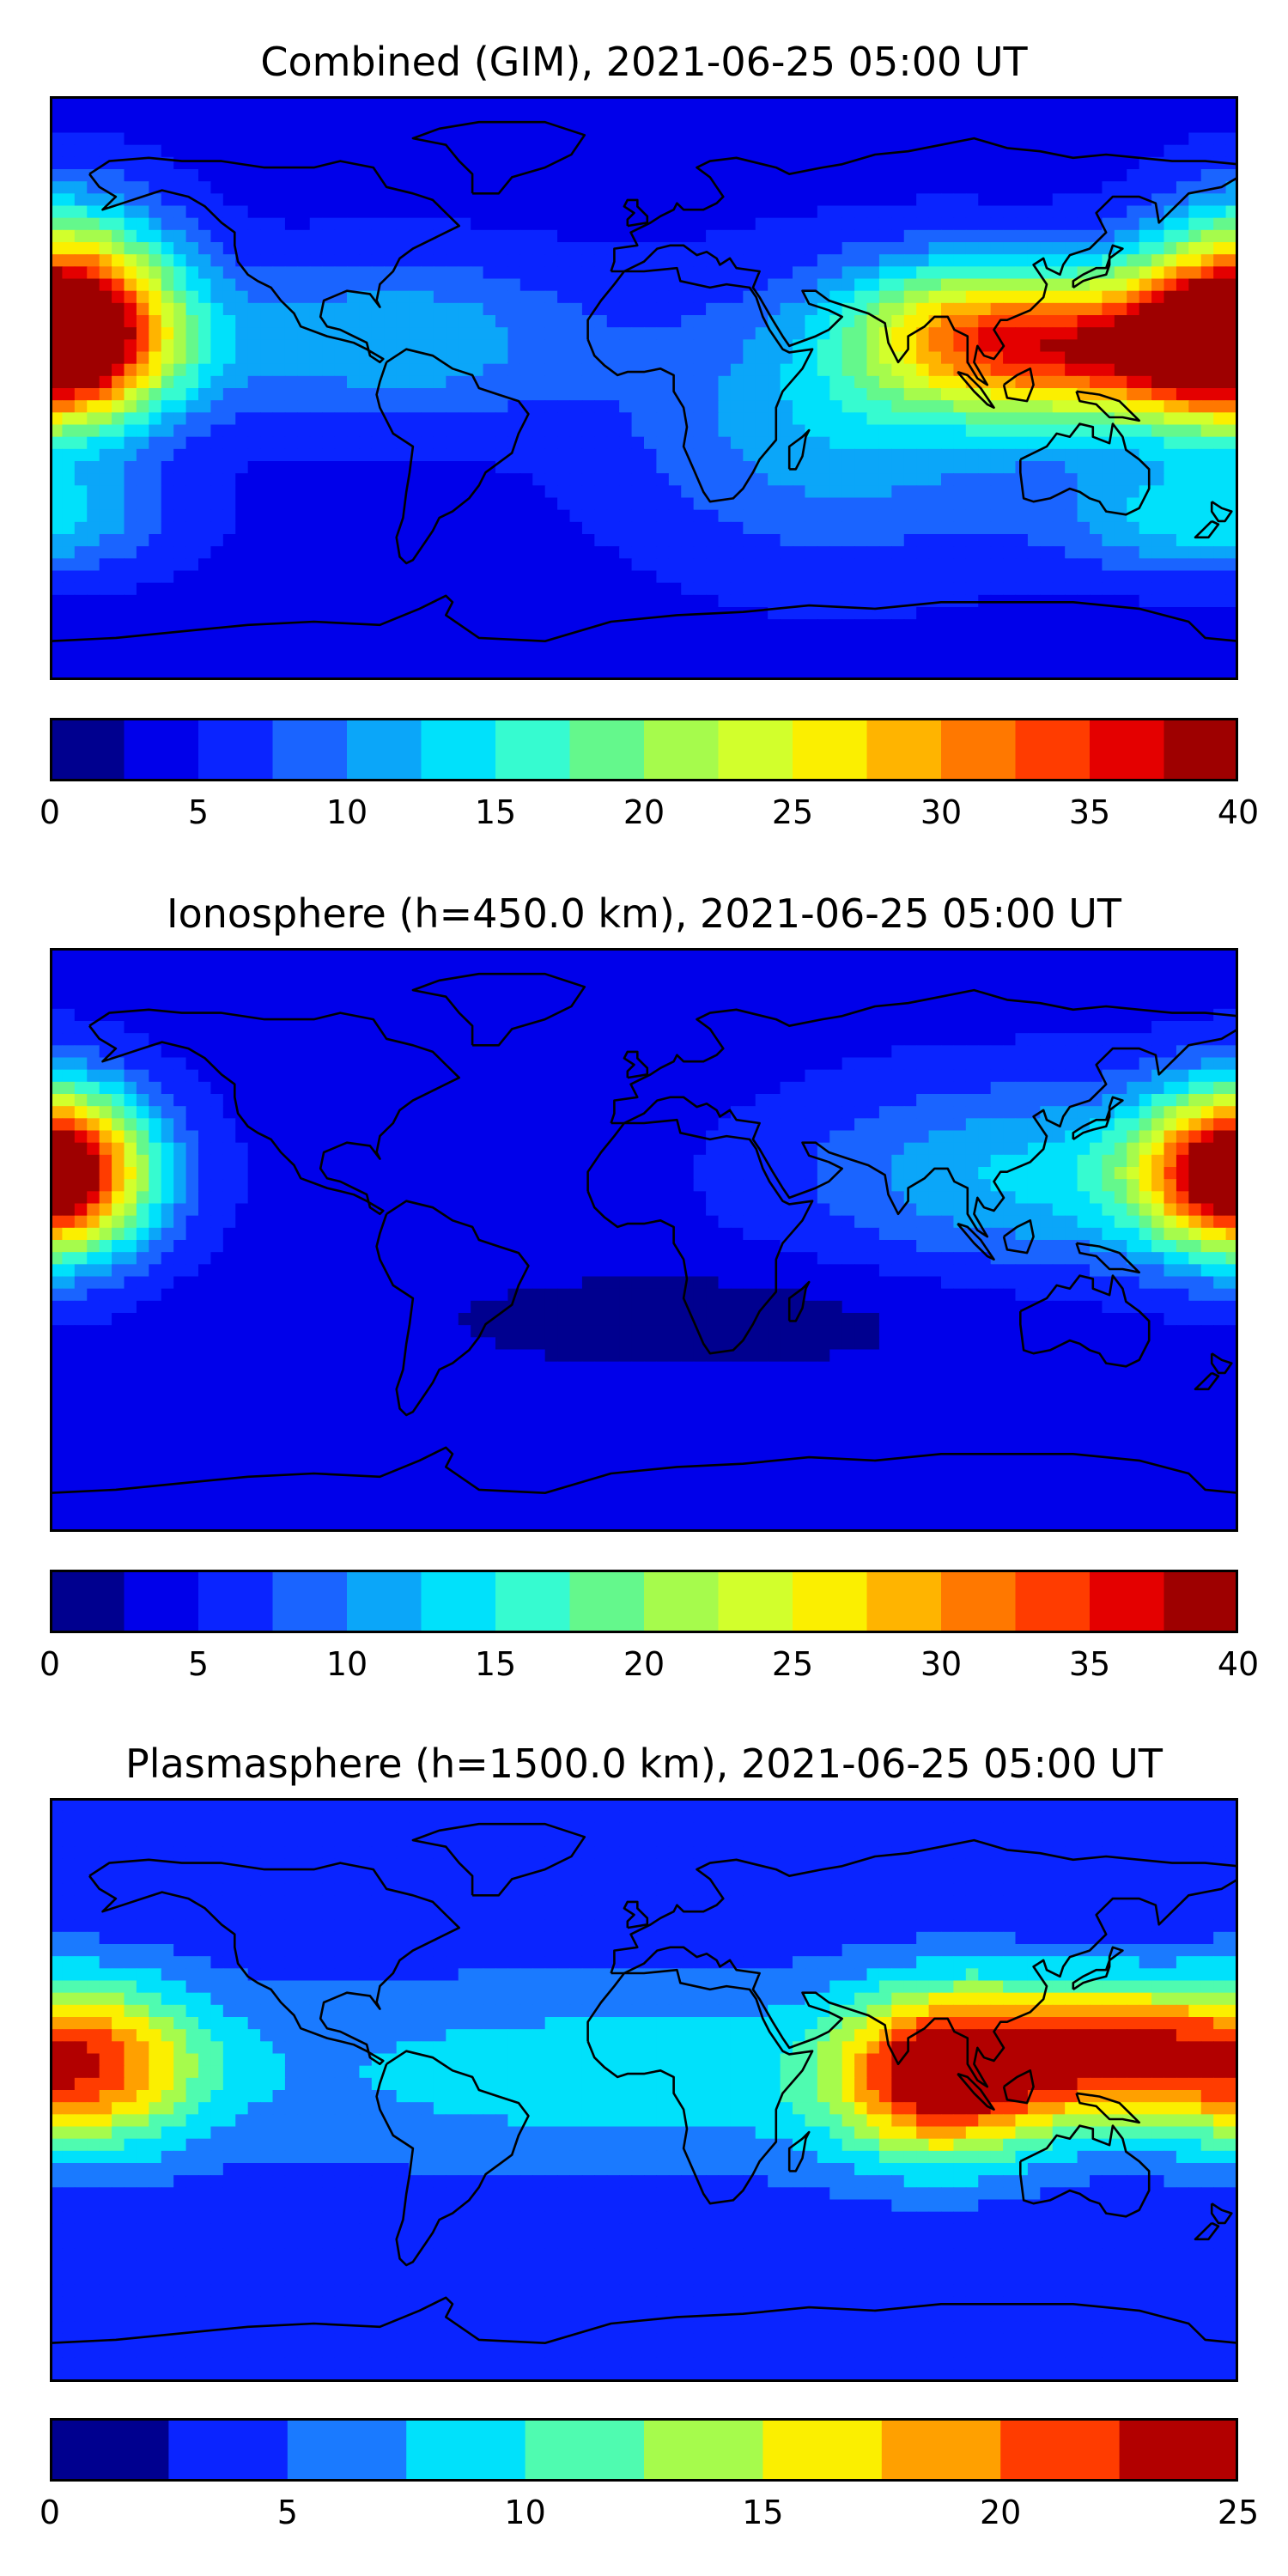  Describe the element at coordinates (459, 749) in the screenshot. I see `colorbar-segment` at that location.